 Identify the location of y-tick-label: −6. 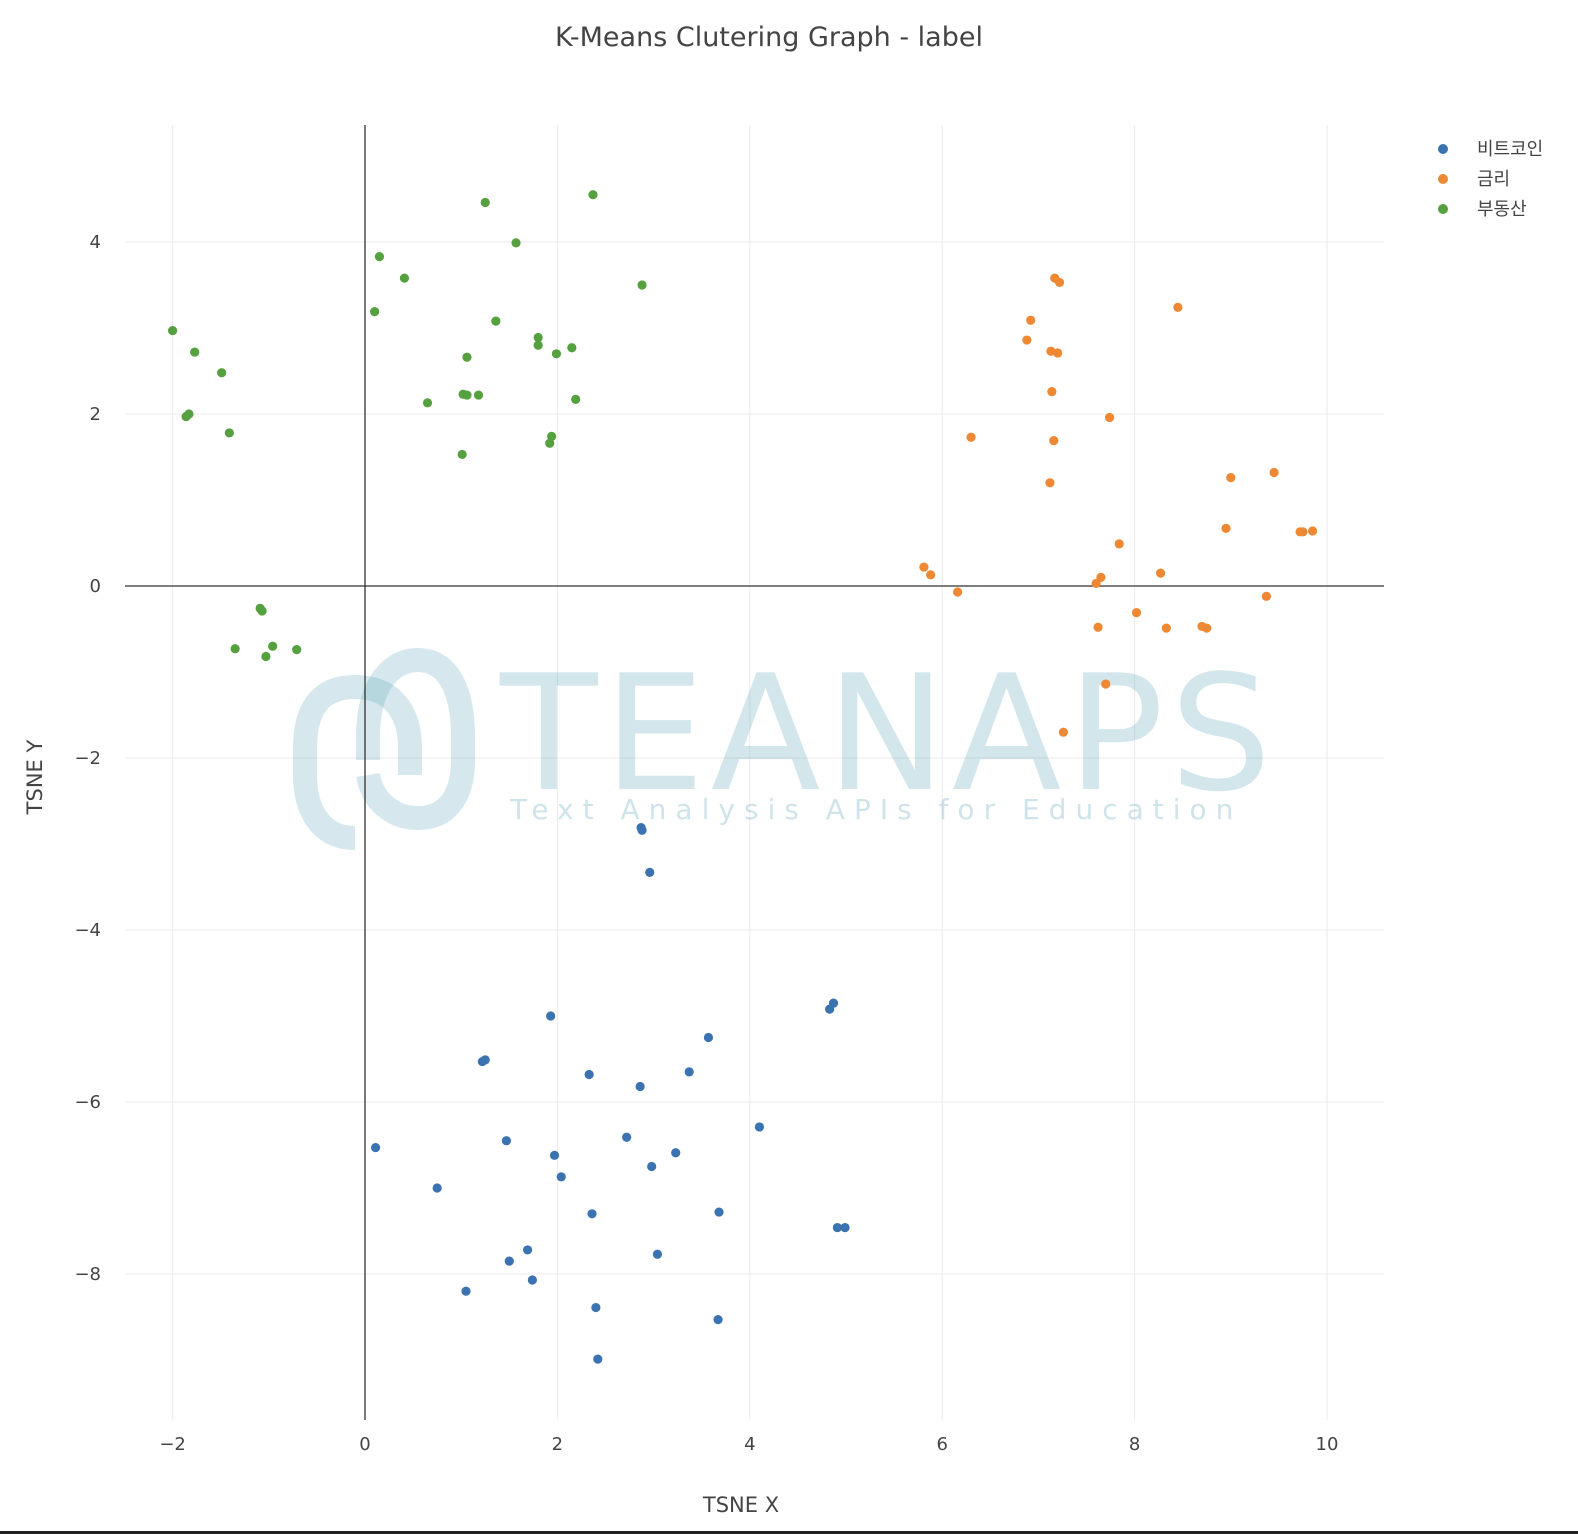
(87, 1102).